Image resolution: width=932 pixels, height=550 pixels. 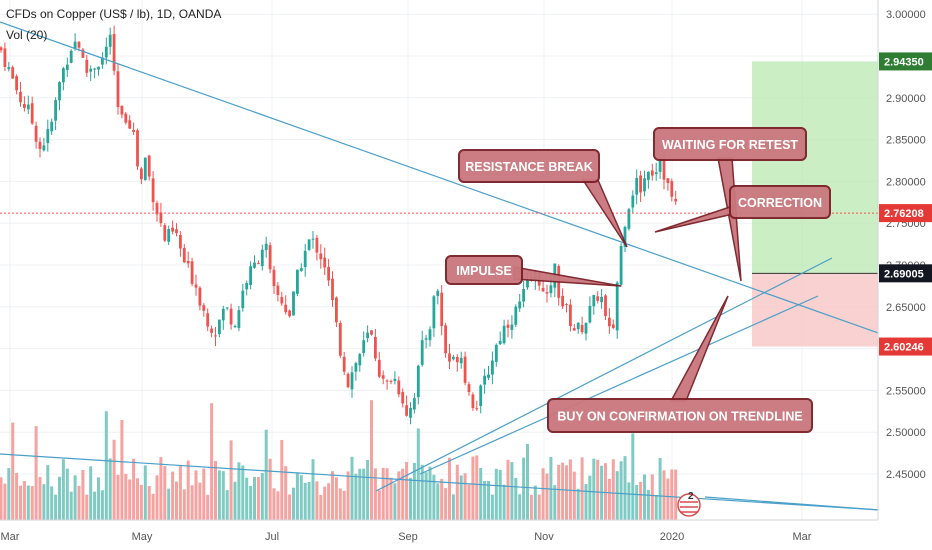 I want to click on callout-correction: CORRECTION, so click(x=742, y=209).